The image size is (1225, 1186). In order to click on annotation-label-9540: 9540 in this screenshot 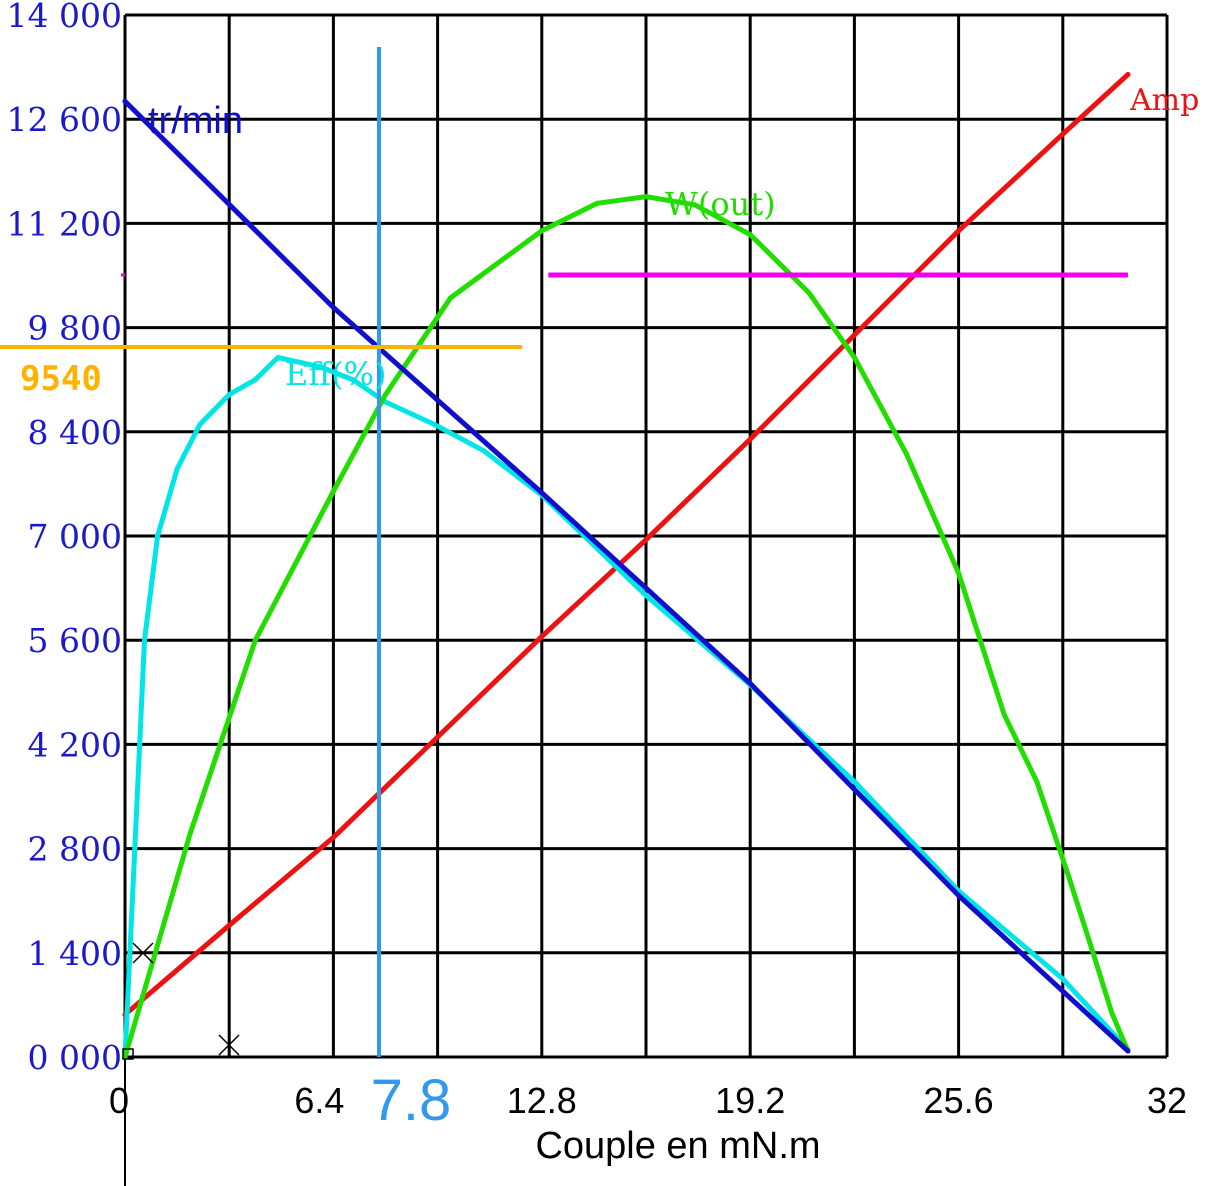, I will do `click(61, 379)`.